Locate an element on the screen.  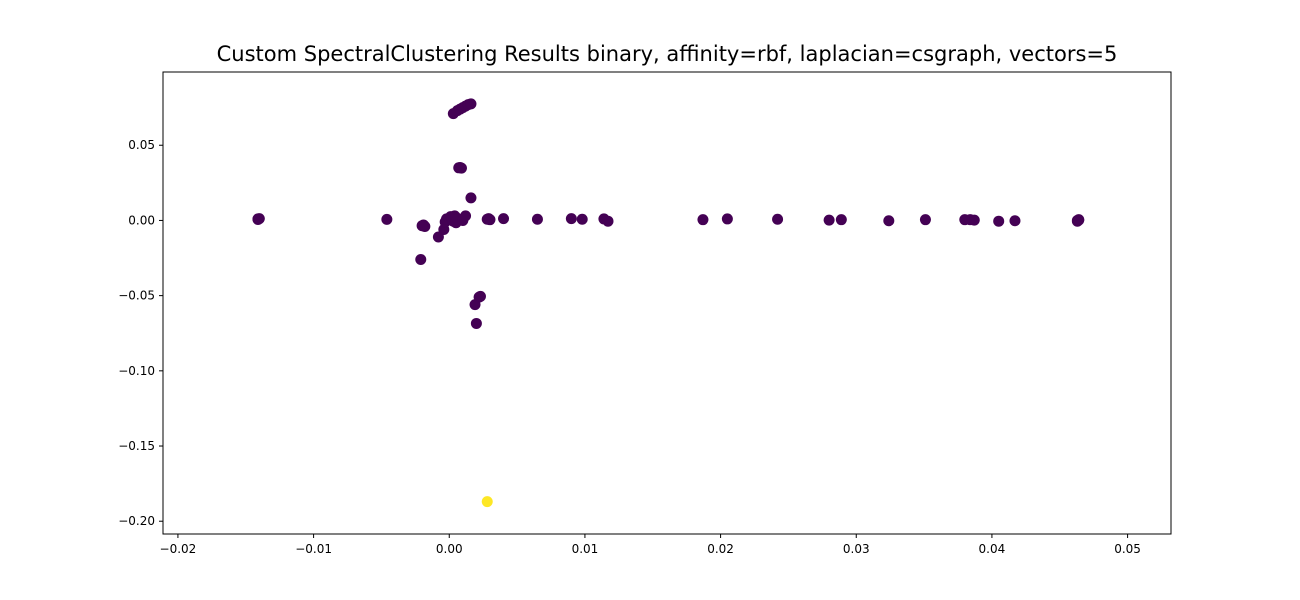
x-tick-label: 0.04 is located at coordinates (992, 549).